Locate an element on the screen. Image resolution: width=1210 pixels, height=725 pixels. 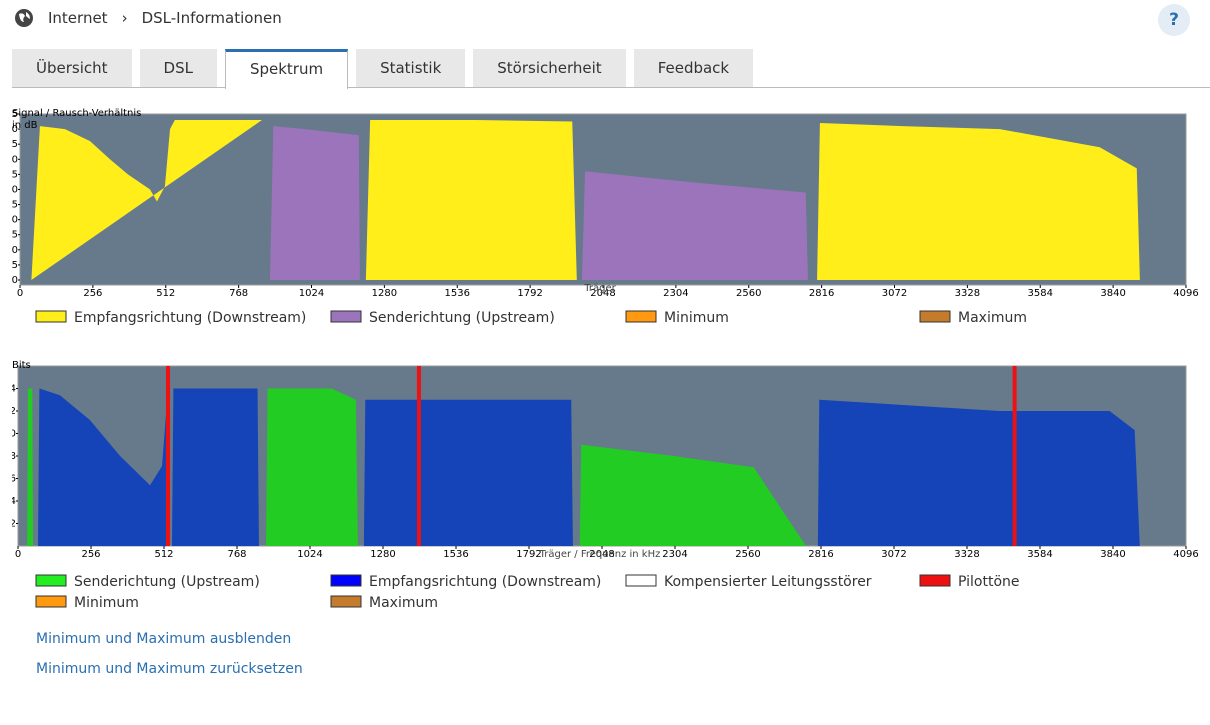
y-axis-label: Signal / Rausch-Verhältnis in dB is located at coordinates (76, 119).